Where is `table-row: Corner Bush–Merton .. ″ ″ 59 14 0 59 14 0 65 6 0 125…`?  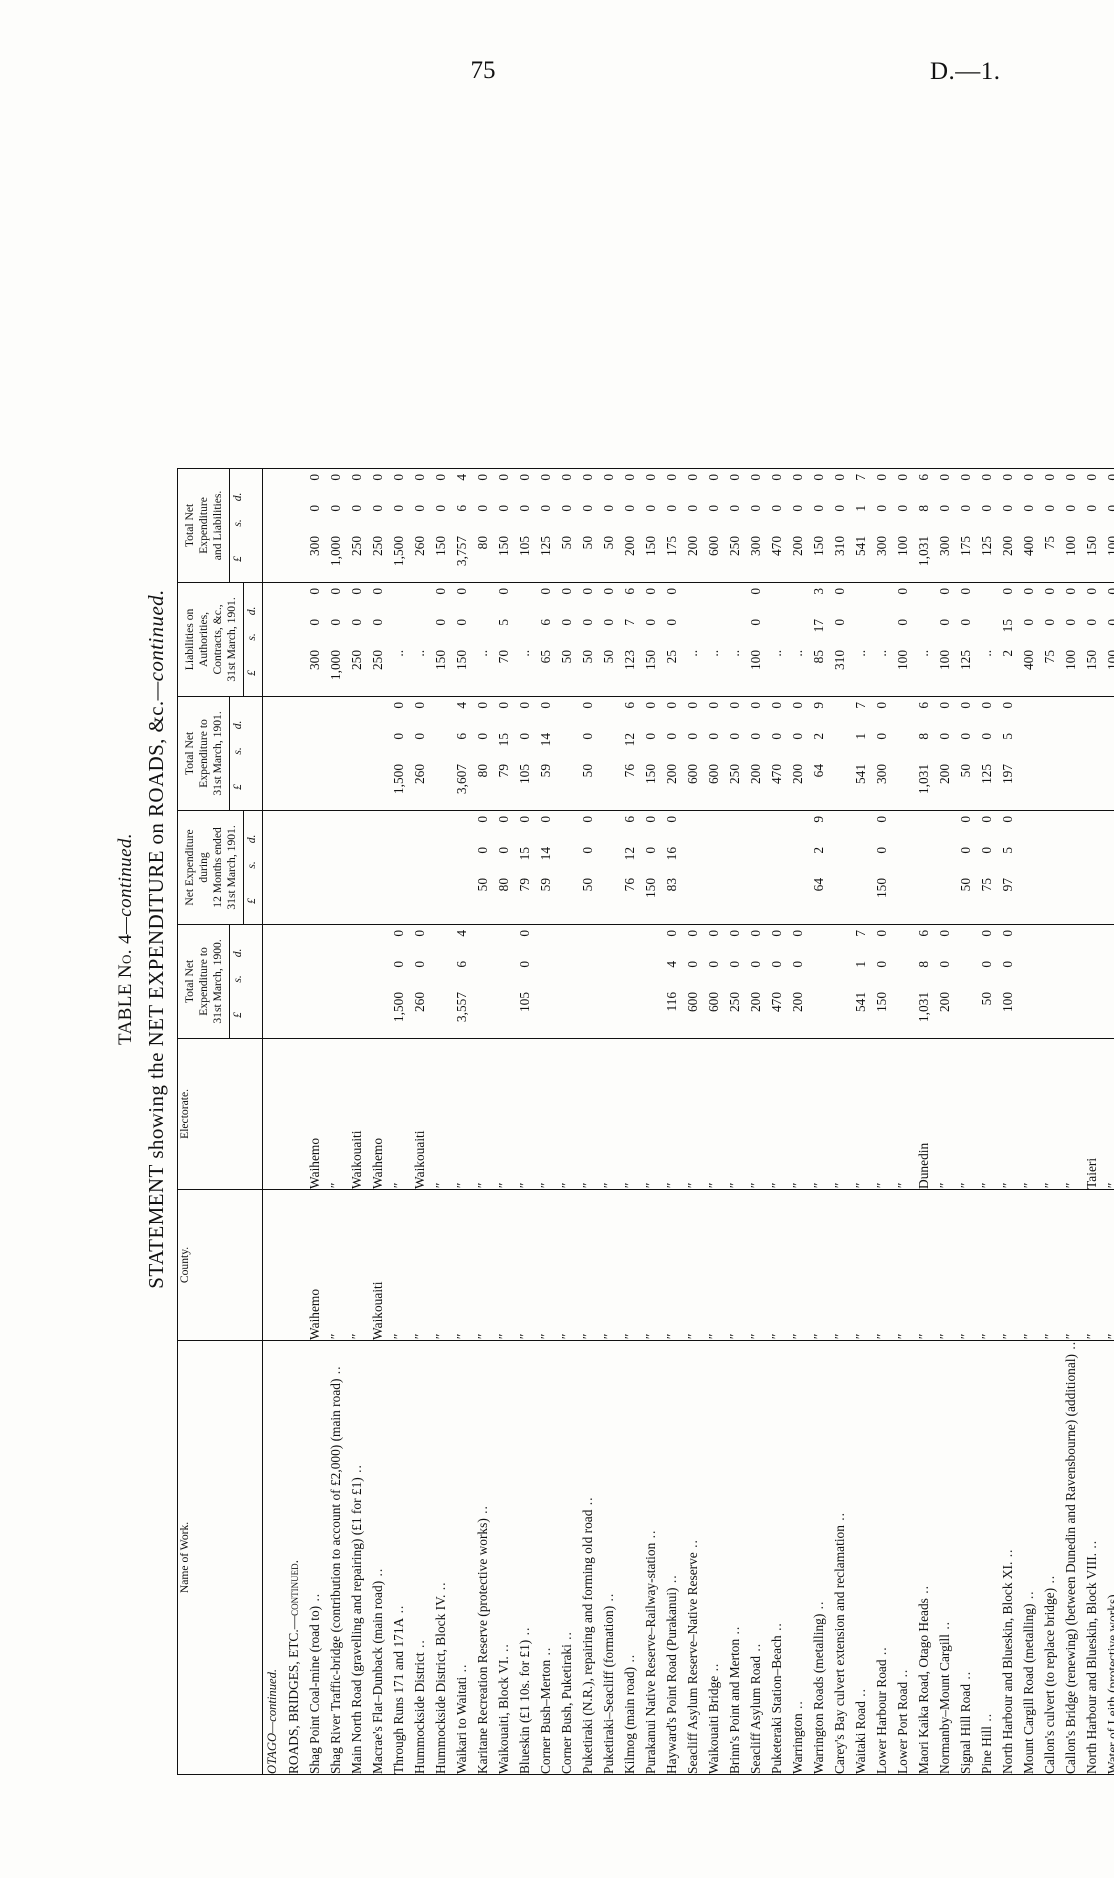 table-row: Corner Bush–Merton .. ″ ″ 59 14 0 59 14 0 65 6 0 125… is located at coordinates (546, 1121).